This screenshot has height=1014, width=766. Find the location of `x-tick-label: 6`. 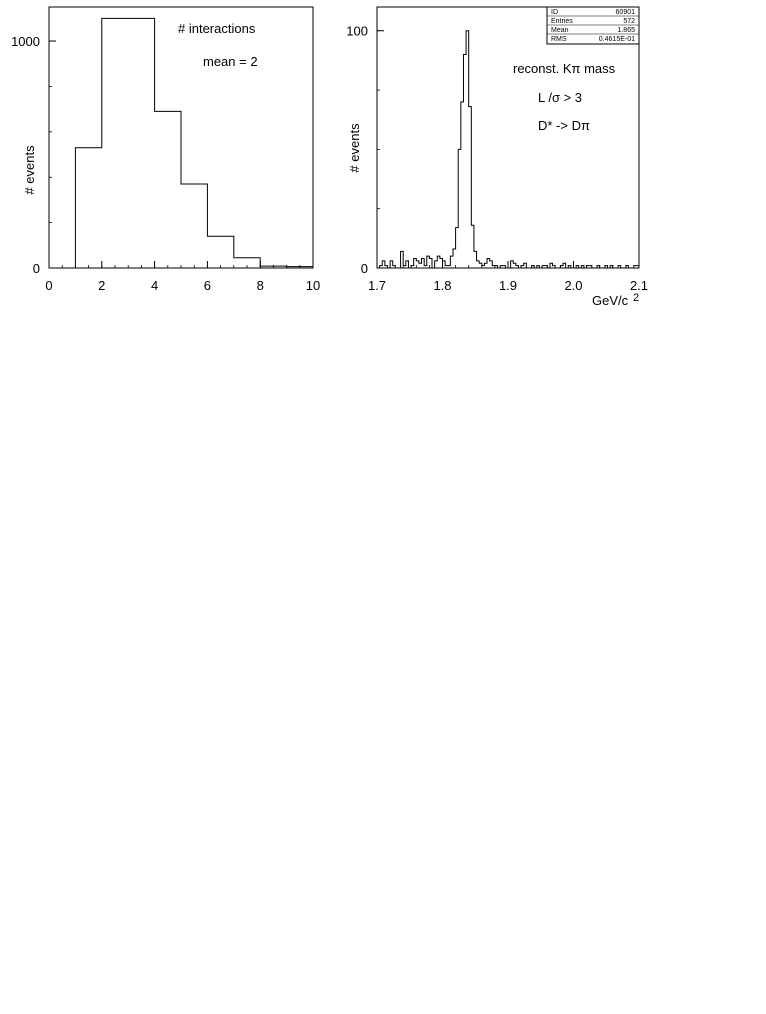

x-tick-label: 6 is located at coordinates (207, 285).